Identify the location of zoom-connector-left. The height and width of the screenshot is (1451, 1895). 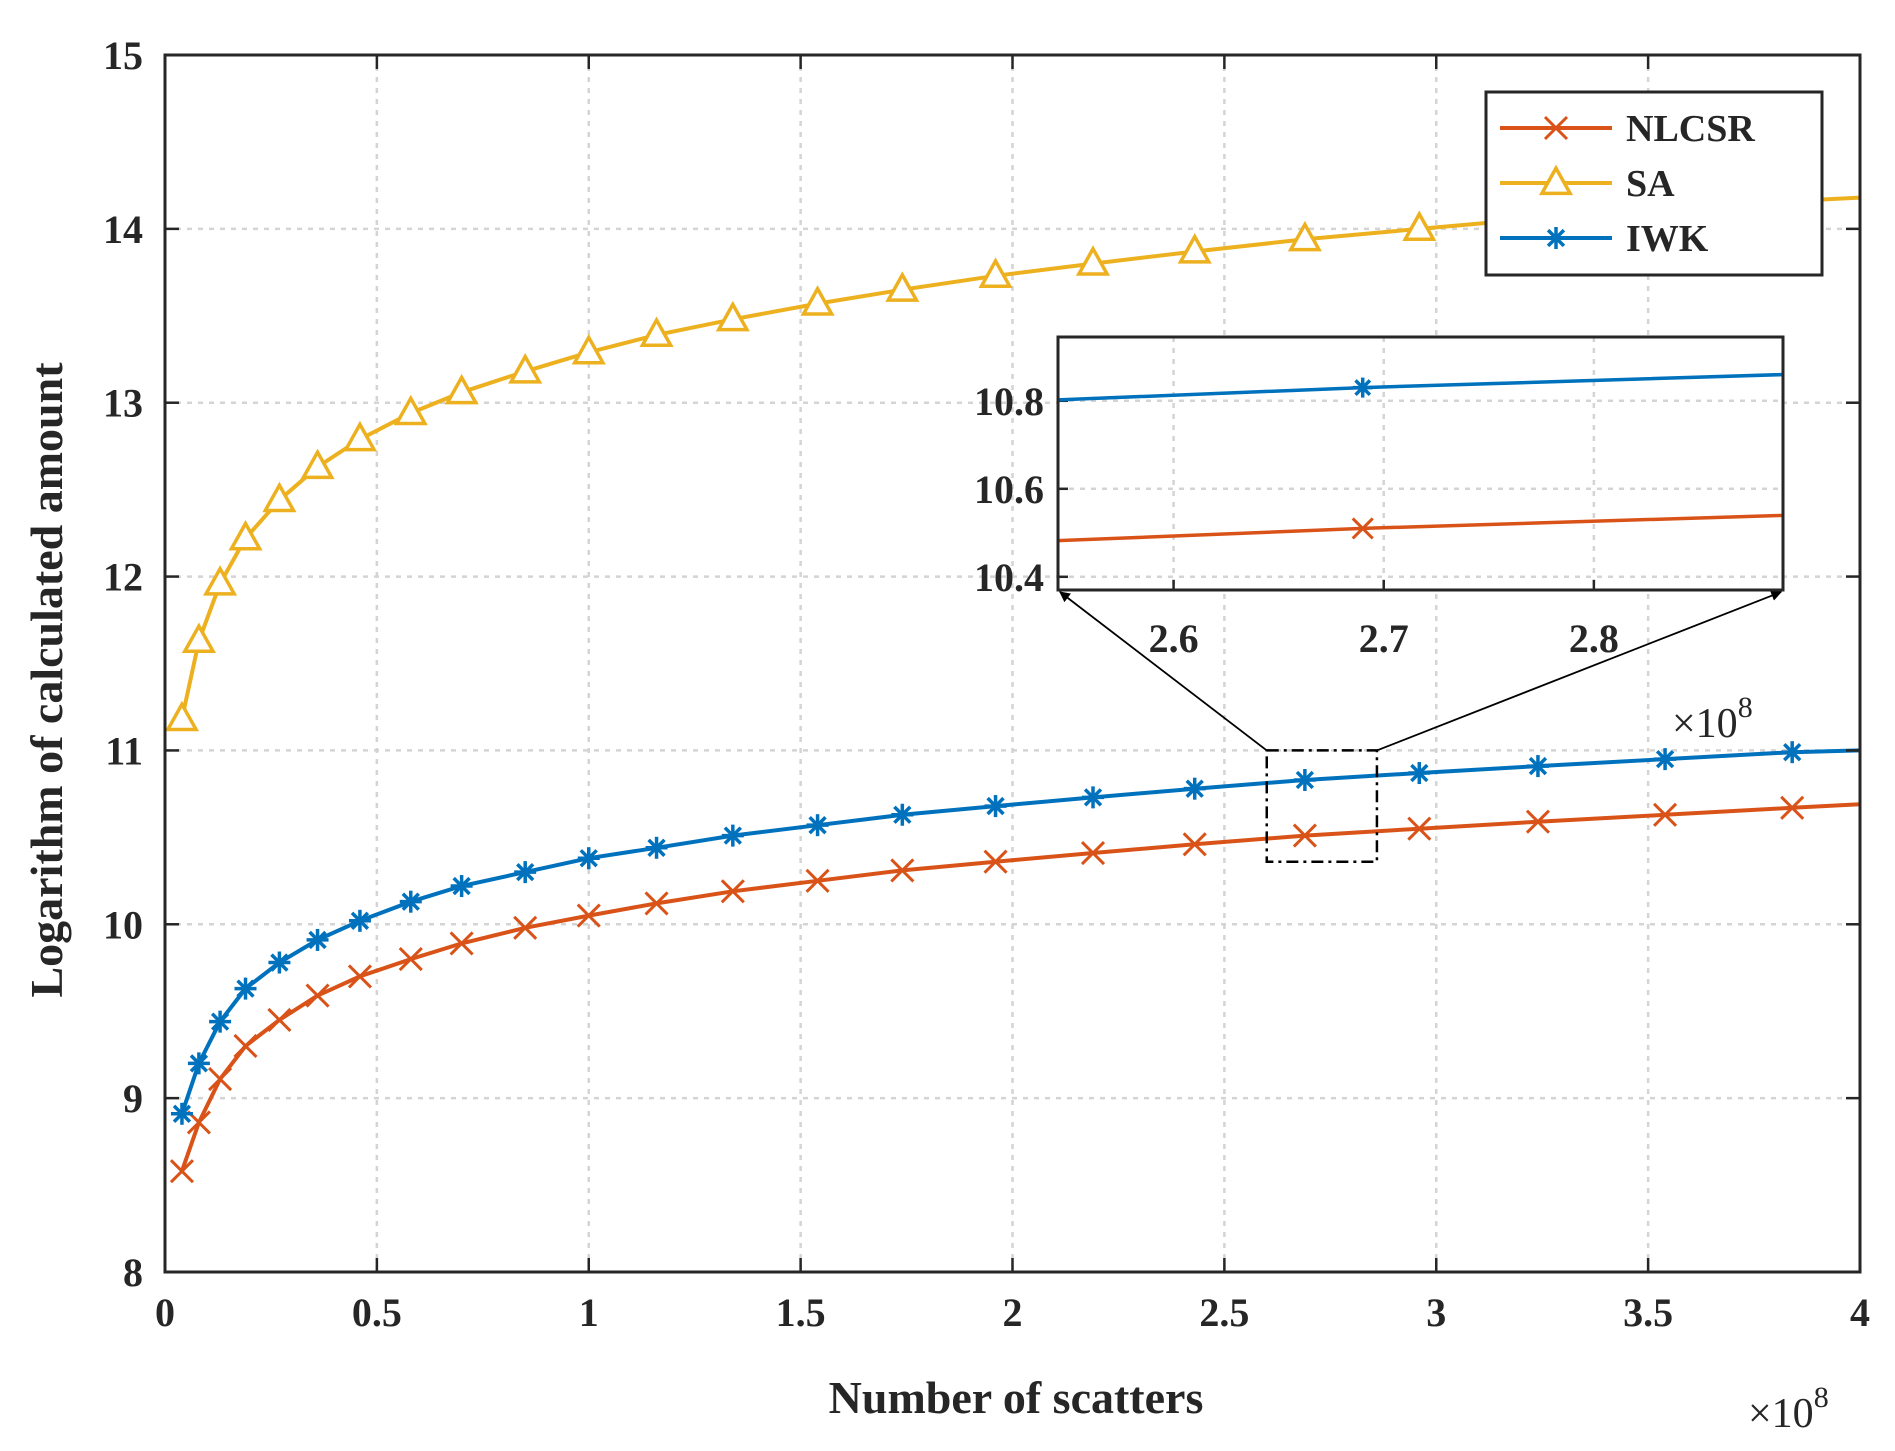
(1163, 671).